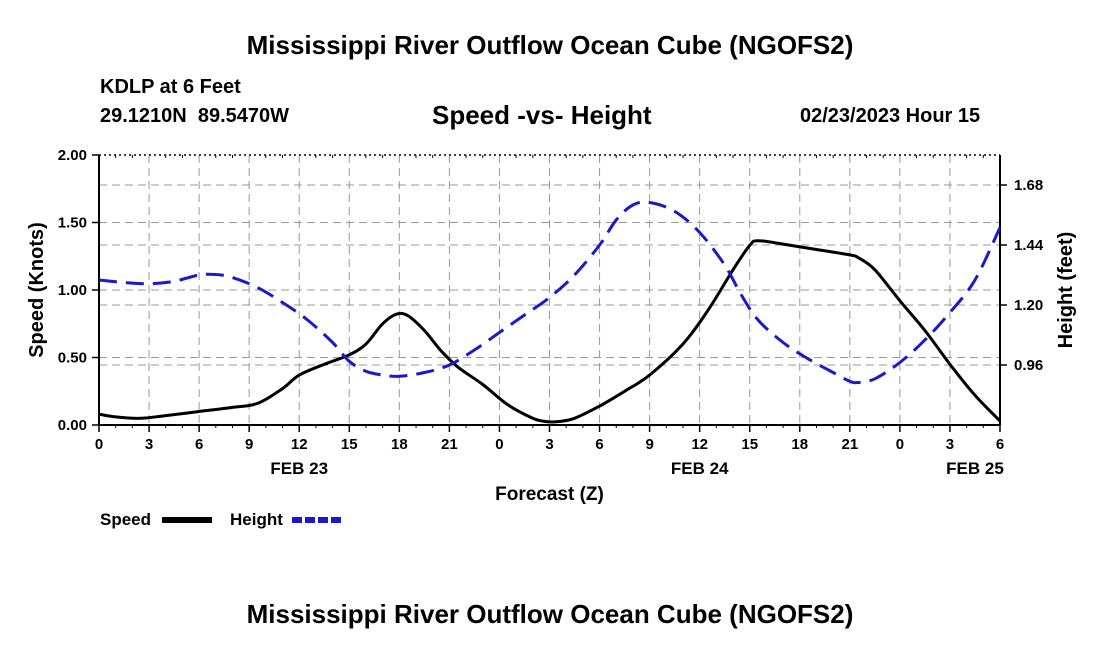 The height and width of the screenshot is (650, 1100). Describe the element at coordinates (542, 115) in the screenshot. I see `chart-subtitle: Speed -vs- Height` at that location.